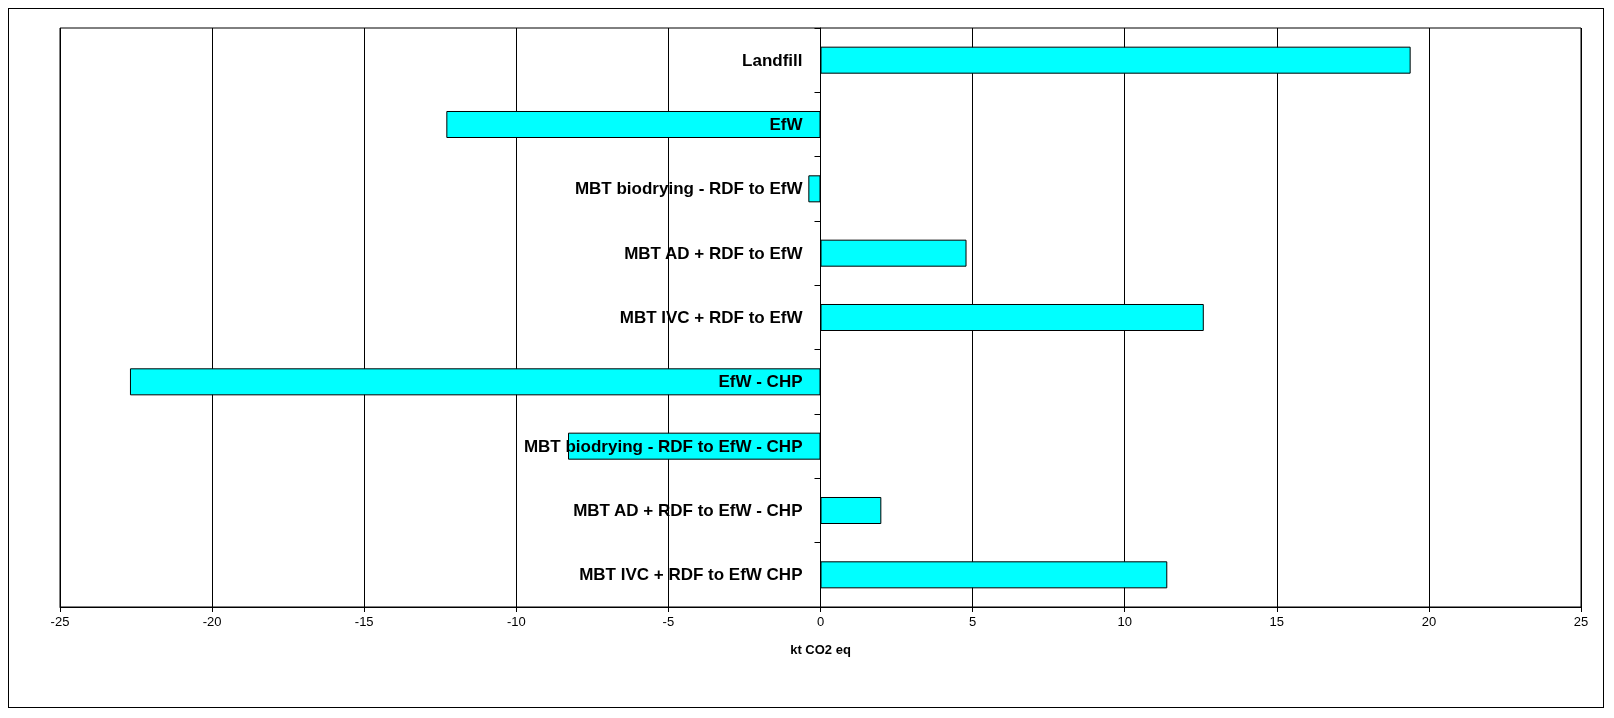 The width and height of the screenshot is (1614, 718). Describe the element at coordinates (772, 60) in the screenshot. I see `y-tick-label: Landfill` at that location.